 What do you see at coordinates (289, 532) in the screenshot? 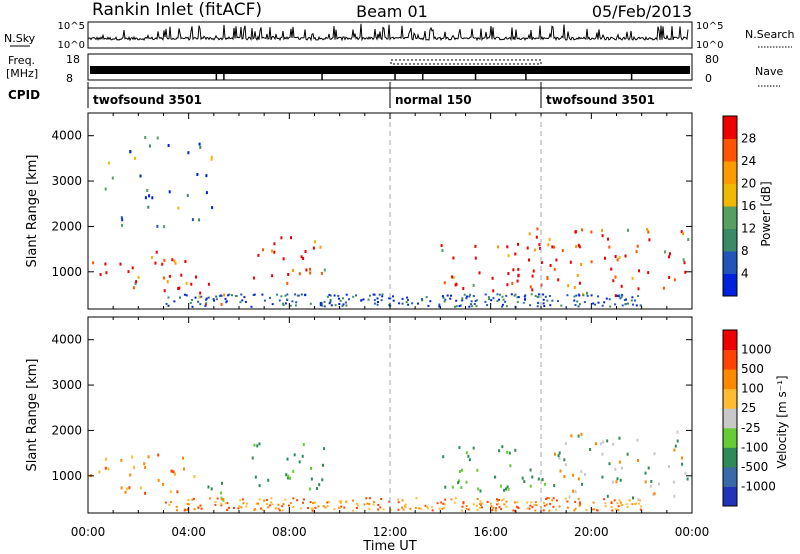
I see `time-tick-label: 08:00` at bounding box center [289, 532].